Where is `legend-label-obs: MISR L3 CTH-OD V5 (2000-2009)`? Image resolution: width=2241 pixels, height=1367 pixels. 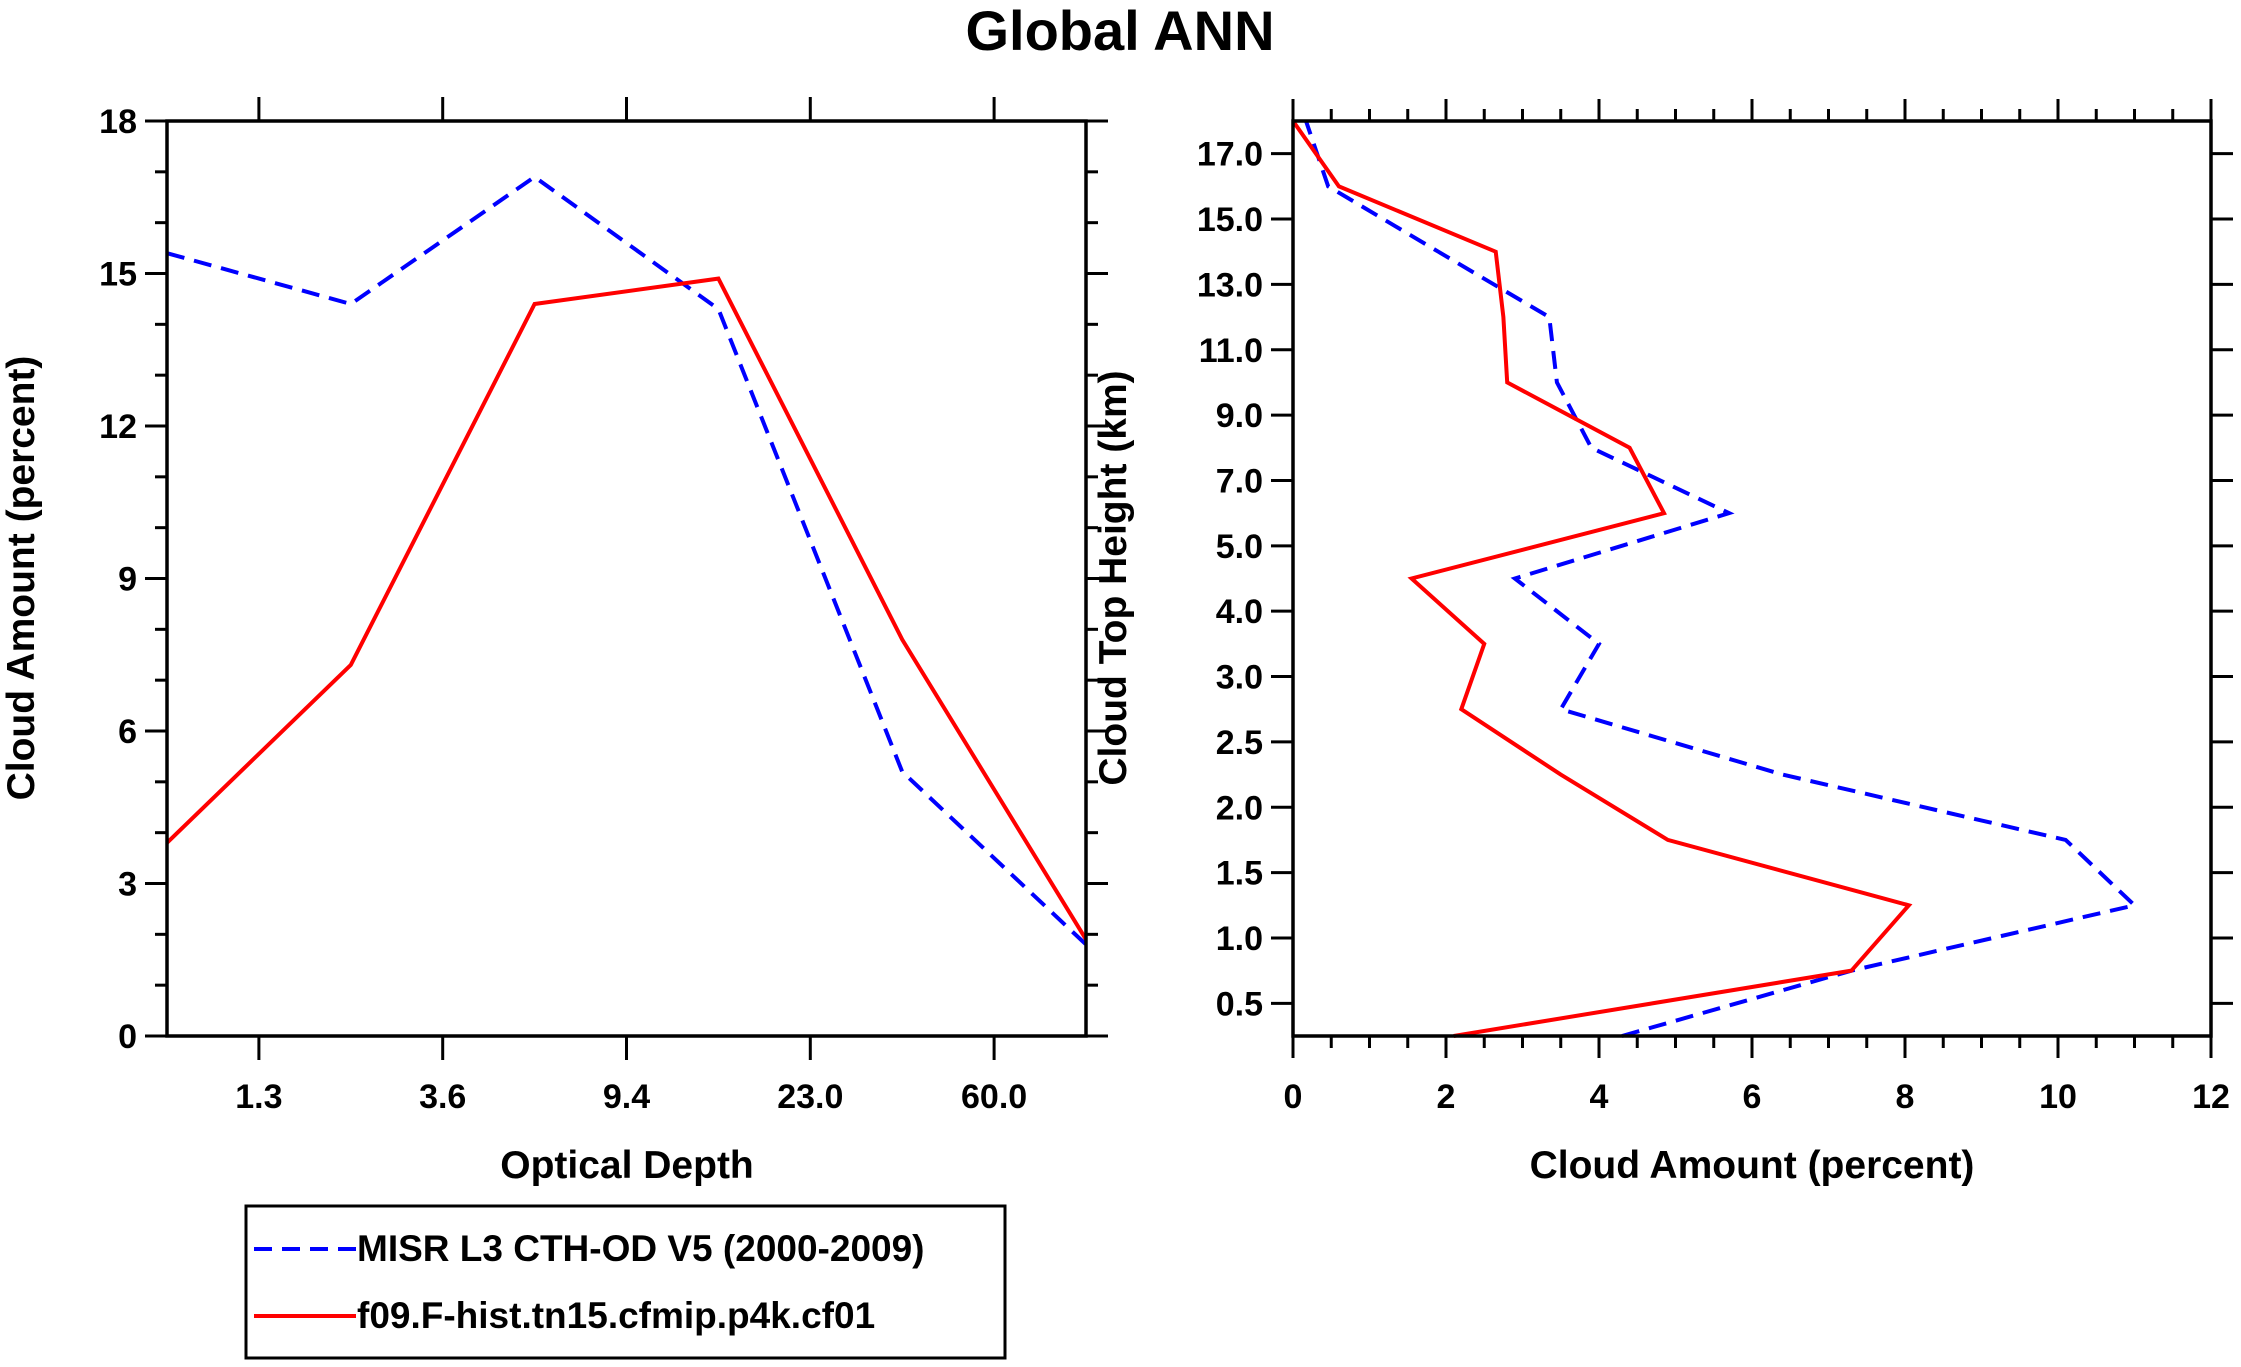 legend-label-obs: MISR L3 CTH-OD V5 (2000-2009) is located at coordinates (641, 1248).